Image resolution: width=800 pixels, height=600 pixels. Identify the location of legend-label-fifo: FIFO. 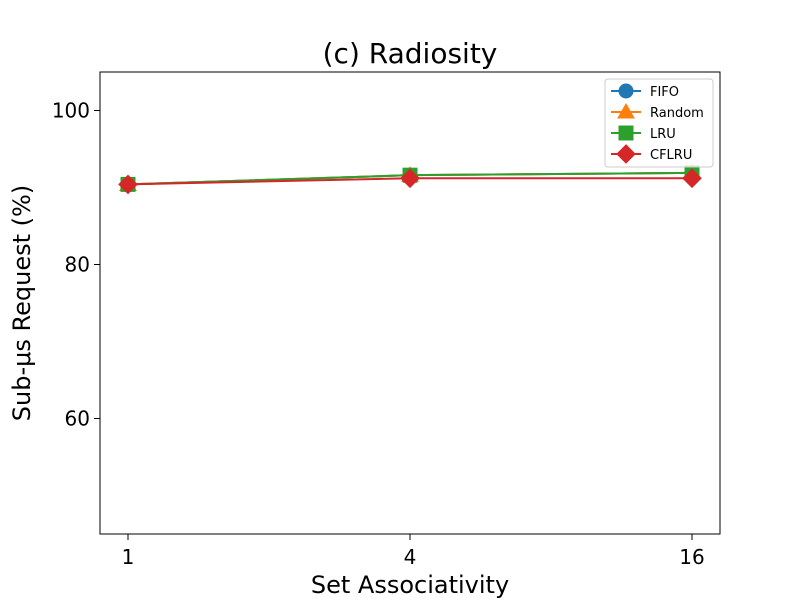
(664, 92).